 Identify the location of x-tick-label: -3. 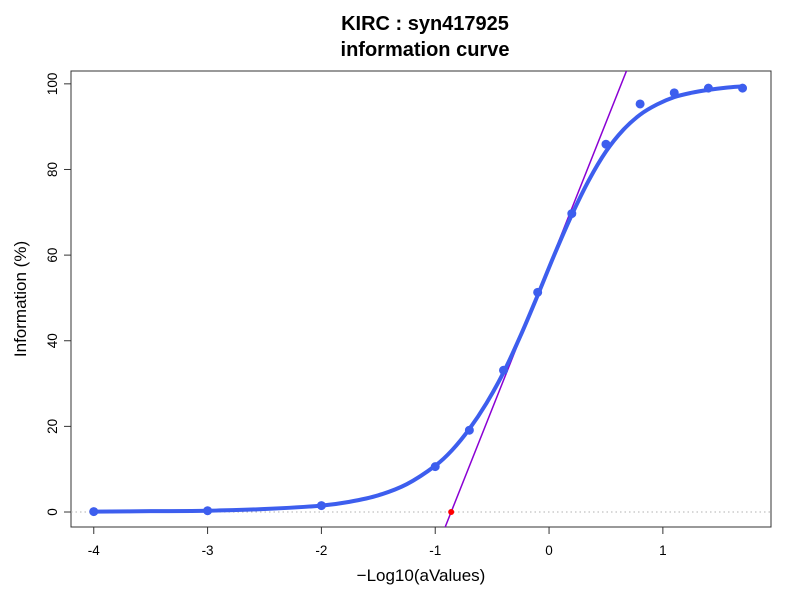
(208, 550).